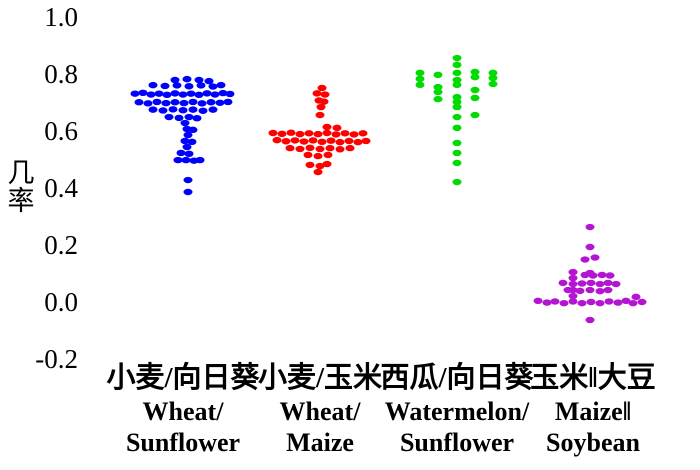 This screenshot has width=700, height=470. What do you see at coordinates (61, 17) in the screenshot?
I see `y-tick-1.0: 1.0` at bounding box center [61, 17].